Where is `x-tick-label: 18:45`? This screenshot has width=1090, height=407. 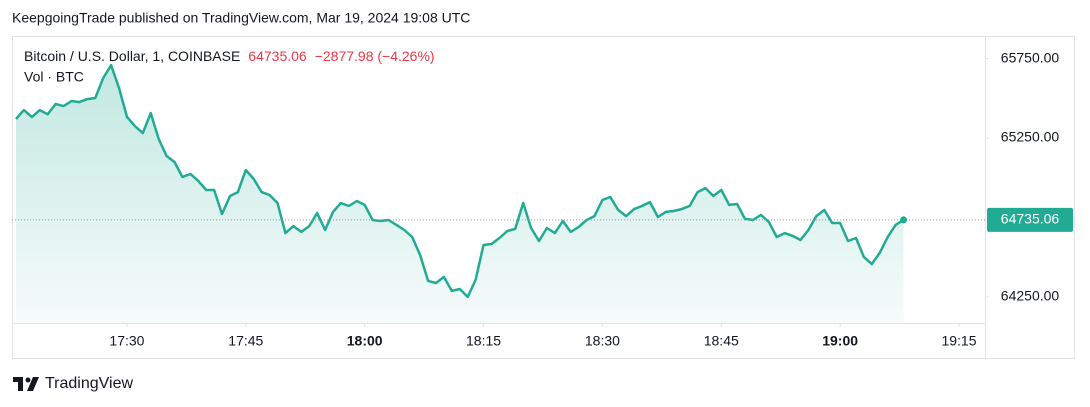 x-tick-label: 18:45 is located at coordinates (721, 341).